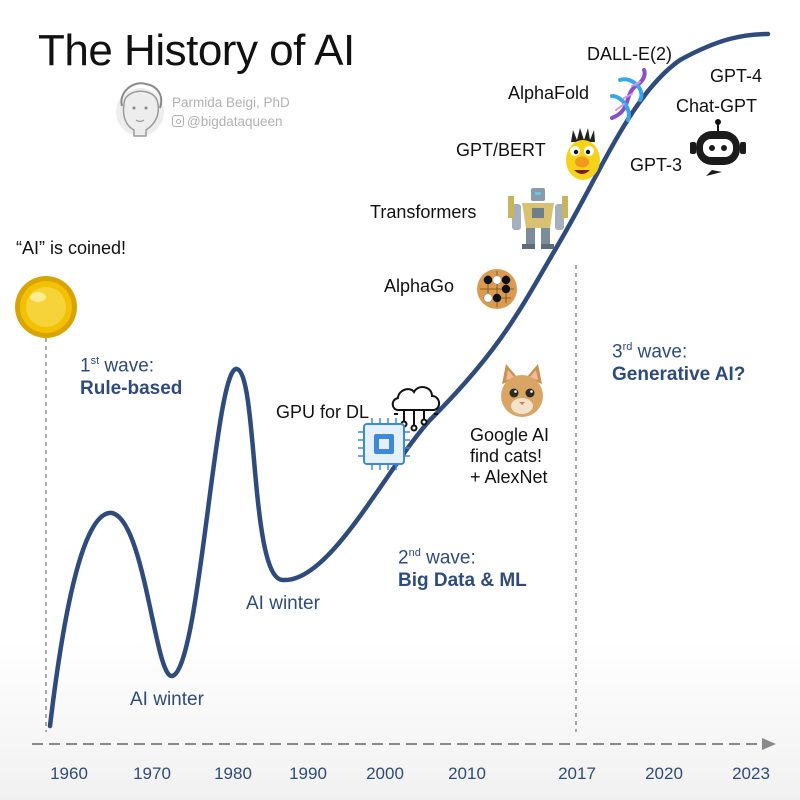 This screenshot has height=800, width=800. What do you see at coordinates (71, 248) in the screenshot?
I see `milestone-ai-coined: “AI” is coined!` at bounding box center [71, 248].